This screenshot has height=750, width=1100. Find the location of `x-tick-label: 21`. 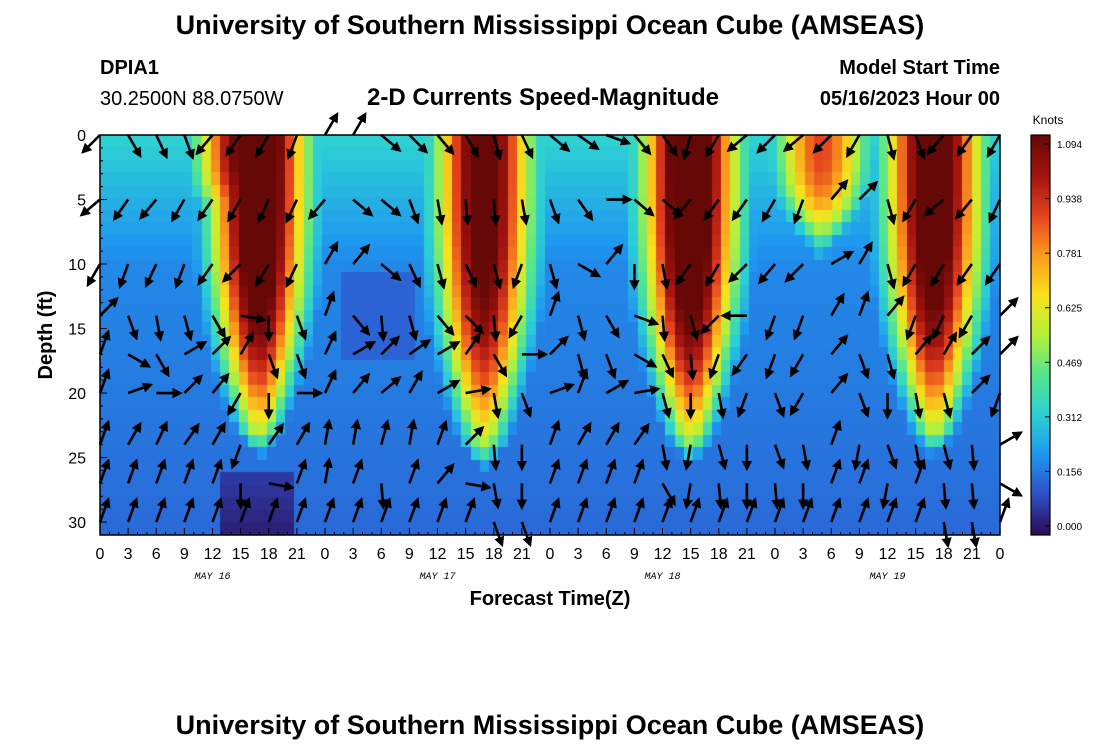

x-tick-label: 21 is located at coordinates (747, 554).